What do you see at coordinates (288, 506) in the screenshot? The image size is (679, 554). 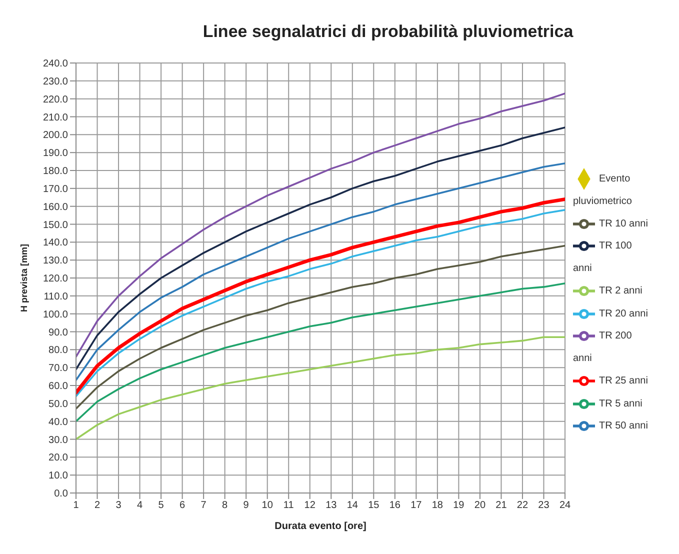 I see `x-tick-label: 11` at bounding box center [288, 506].